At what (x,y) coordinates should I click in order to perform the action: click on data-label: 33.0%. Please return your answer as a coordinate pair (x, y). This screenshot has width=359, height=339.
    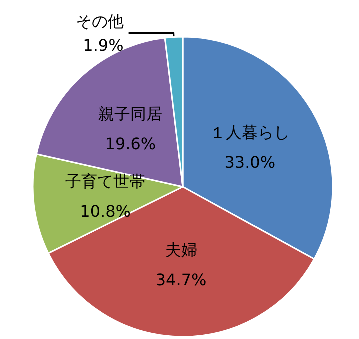
    Looking at the image, I should click on (250, 162).